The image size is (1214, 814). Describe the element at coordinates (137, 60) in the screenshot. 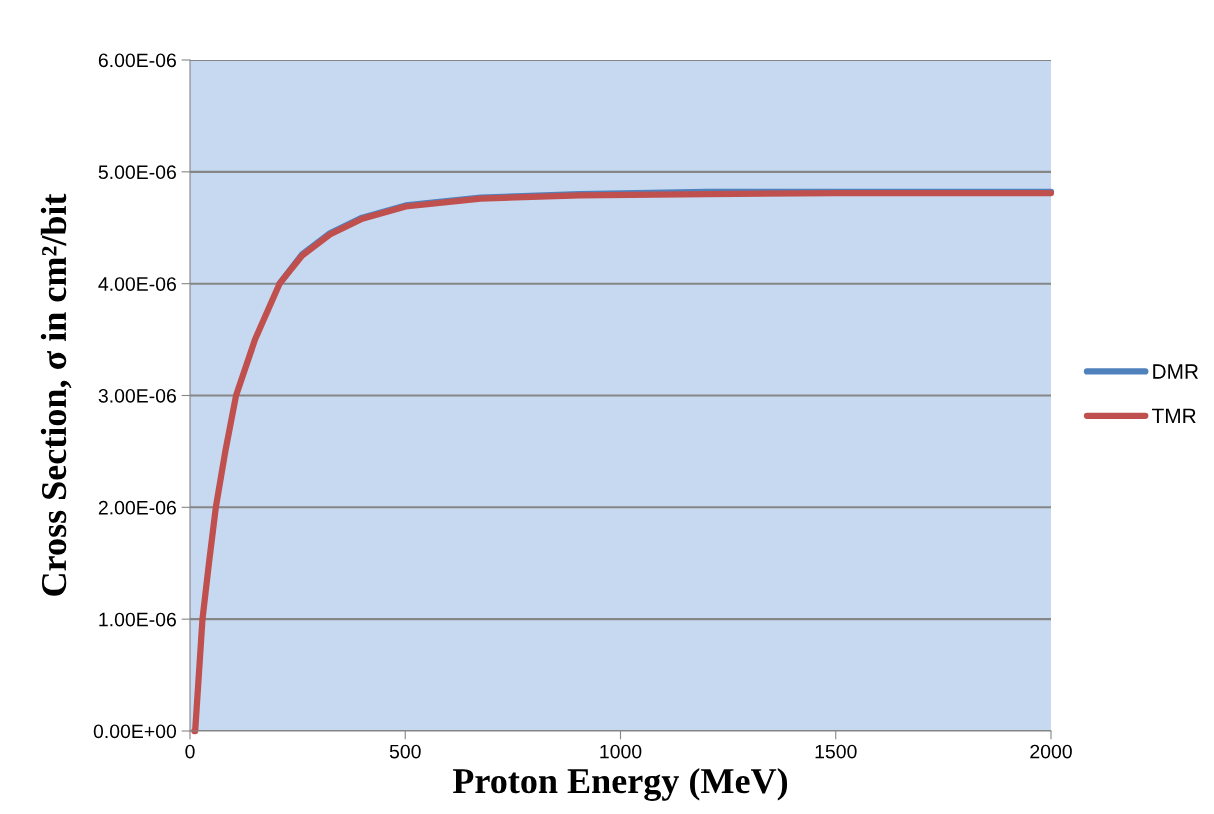

I see `y-tick-label: 6.00E-06` at that location.